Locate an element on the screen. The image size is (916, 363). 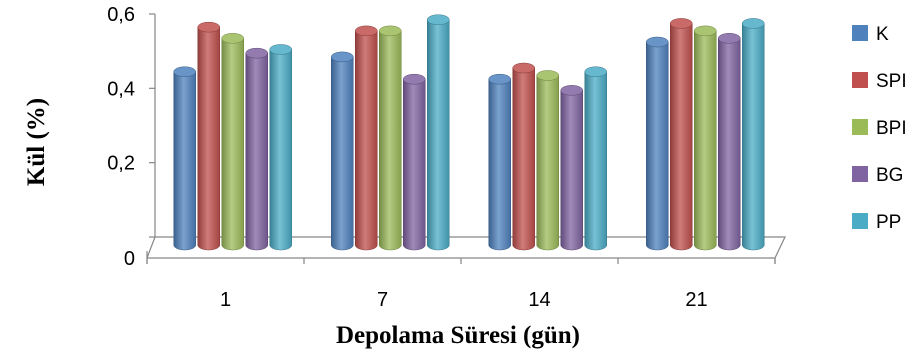
legend-label: BPI is located at coordinates (891, 128).